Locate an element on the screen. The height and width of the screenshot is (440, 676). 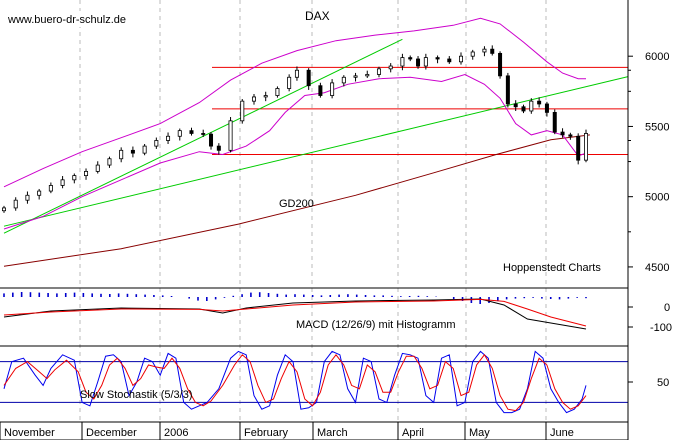
month-label: May is located at coordinates (479, 433).